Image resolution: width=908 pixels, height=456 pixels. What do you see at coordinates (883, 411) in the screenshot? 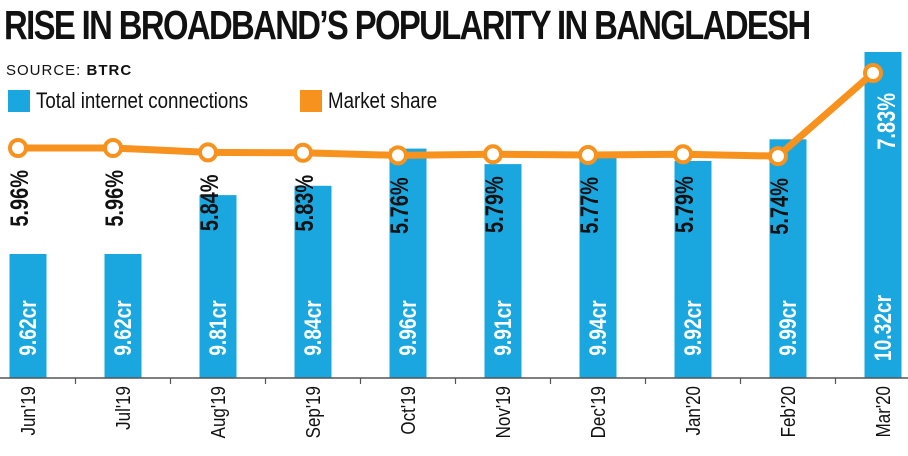
I see `x-tick-label: Mar'20` at bounding box center [883, 411].